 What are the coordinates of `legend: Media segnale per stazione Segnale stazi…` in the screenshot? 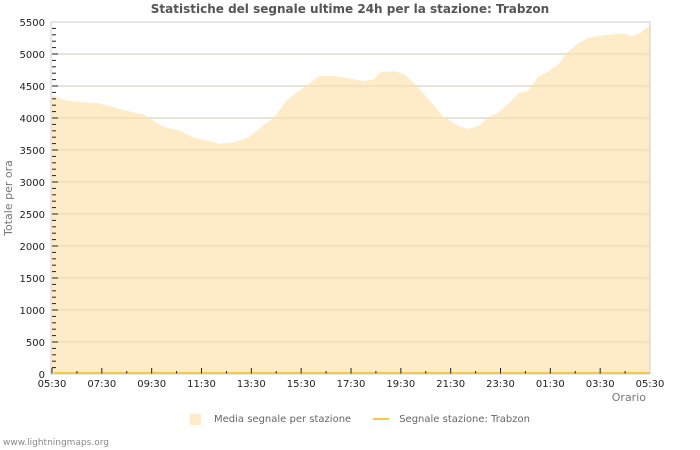 It's located at (360, 419).